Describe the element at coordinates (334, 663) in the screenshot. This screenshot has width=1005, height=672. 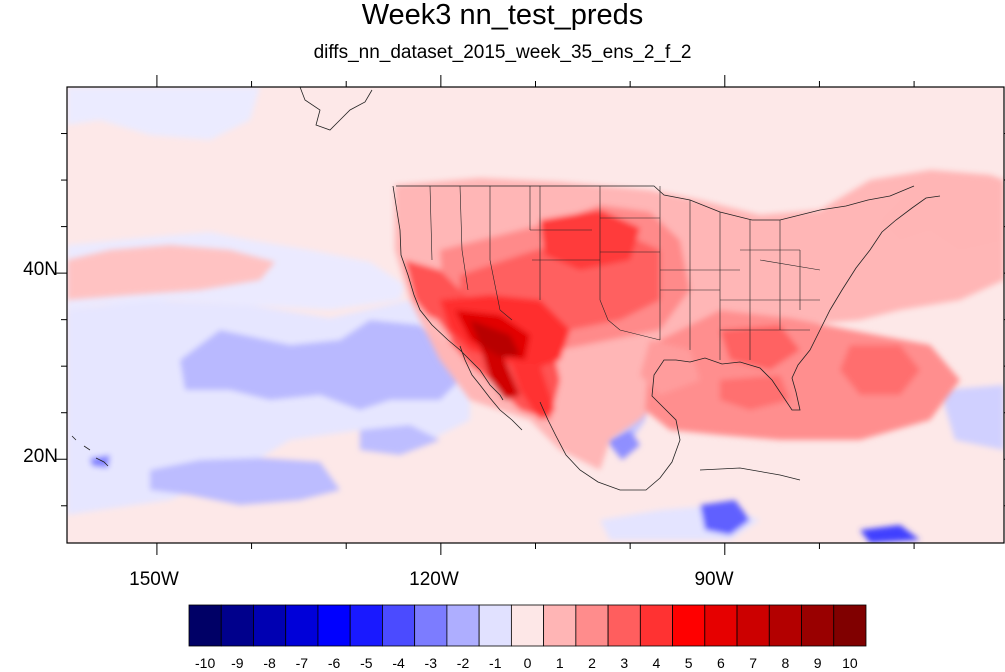
I see `colorbar-label: -6` at that location.